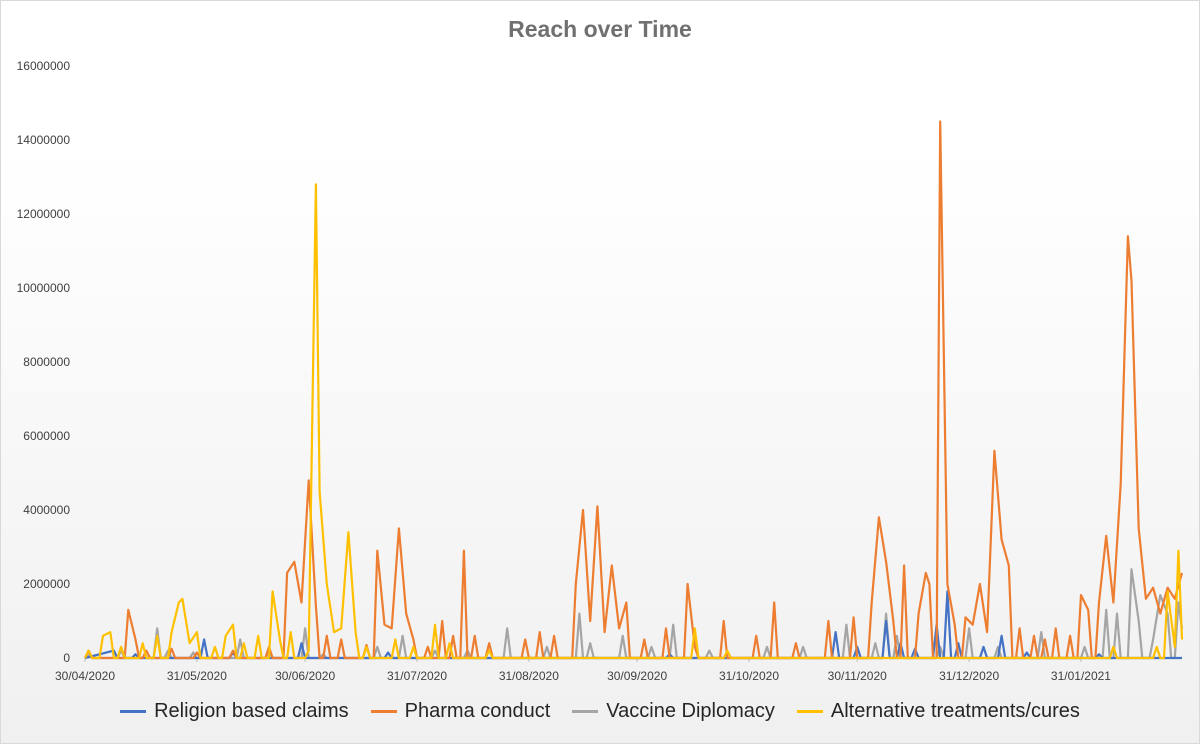 This screenshot has width=1200, height=744. What do you see at coordinates (44, 140) in the screenshot?
I see `y-tick-label: 14000000` at bounding box center [44, 140].